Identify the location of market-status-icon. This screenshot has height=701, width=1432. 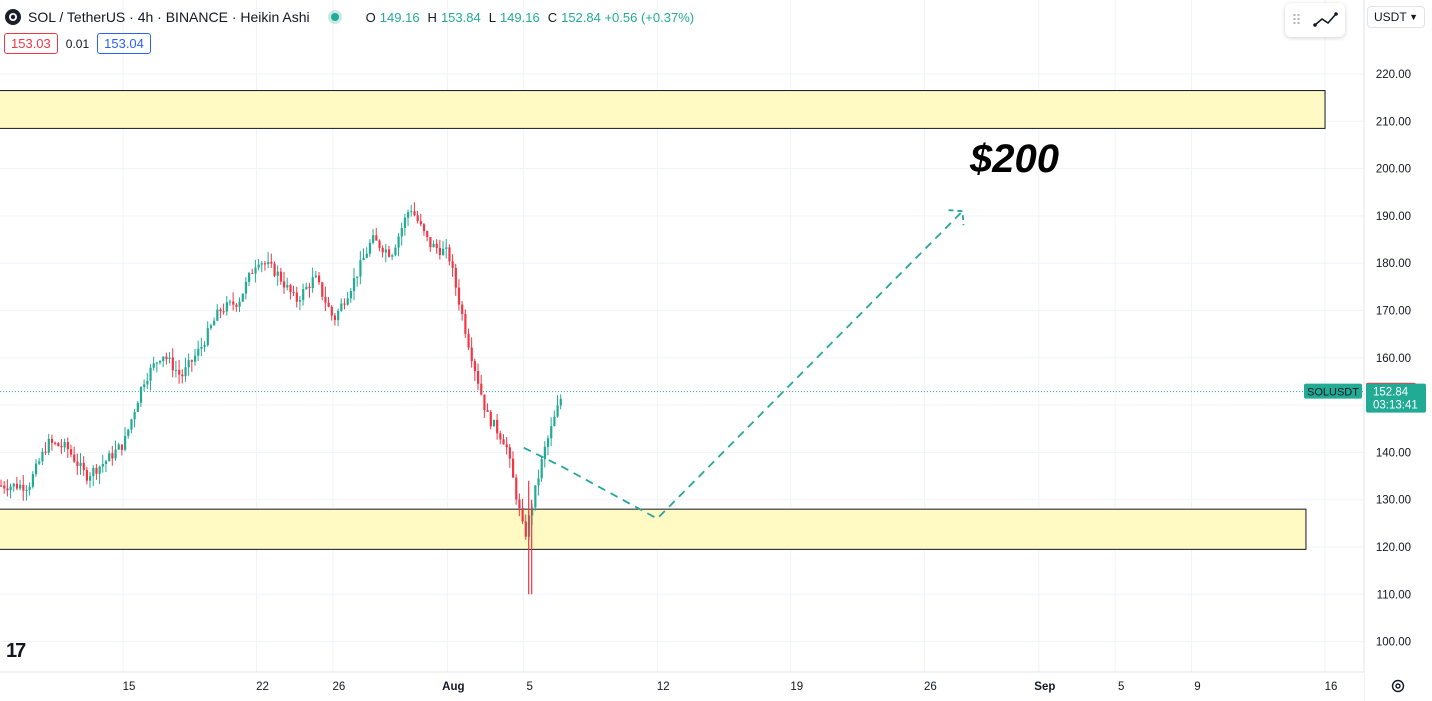
(335, 17).